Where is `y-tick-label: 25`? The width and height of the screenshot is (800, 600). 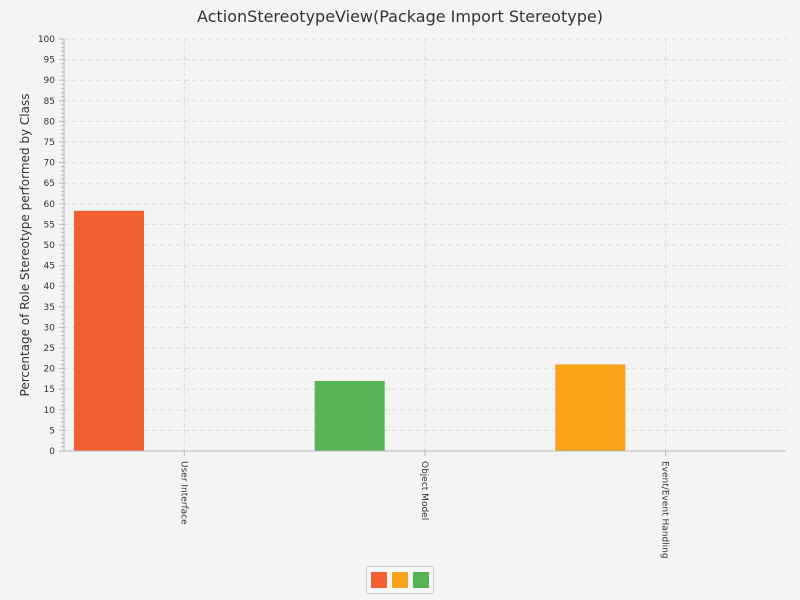
y-tick-label: 25 is located at coordinates (49, 349).